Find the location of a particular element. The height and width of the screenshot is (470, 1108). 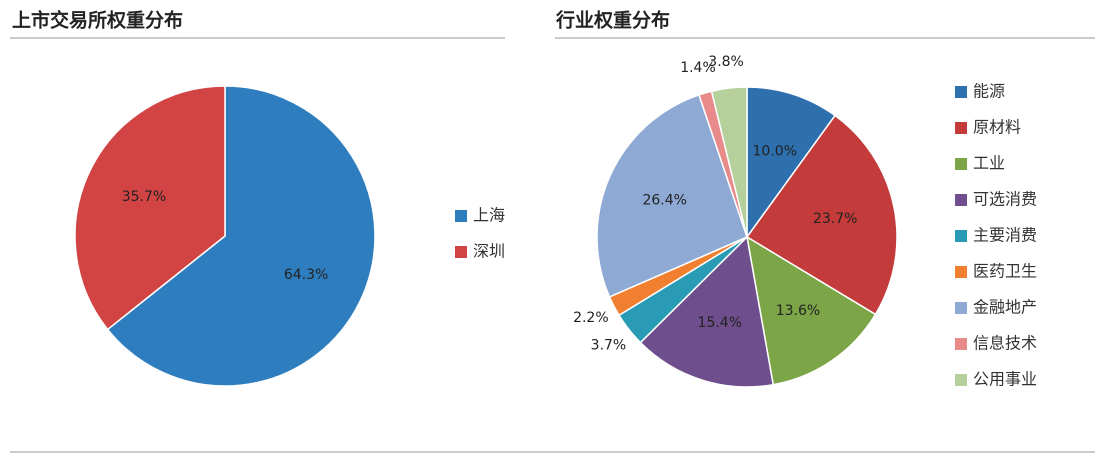

legend-label: 信息技术 is located at coordinates (1005, 343).